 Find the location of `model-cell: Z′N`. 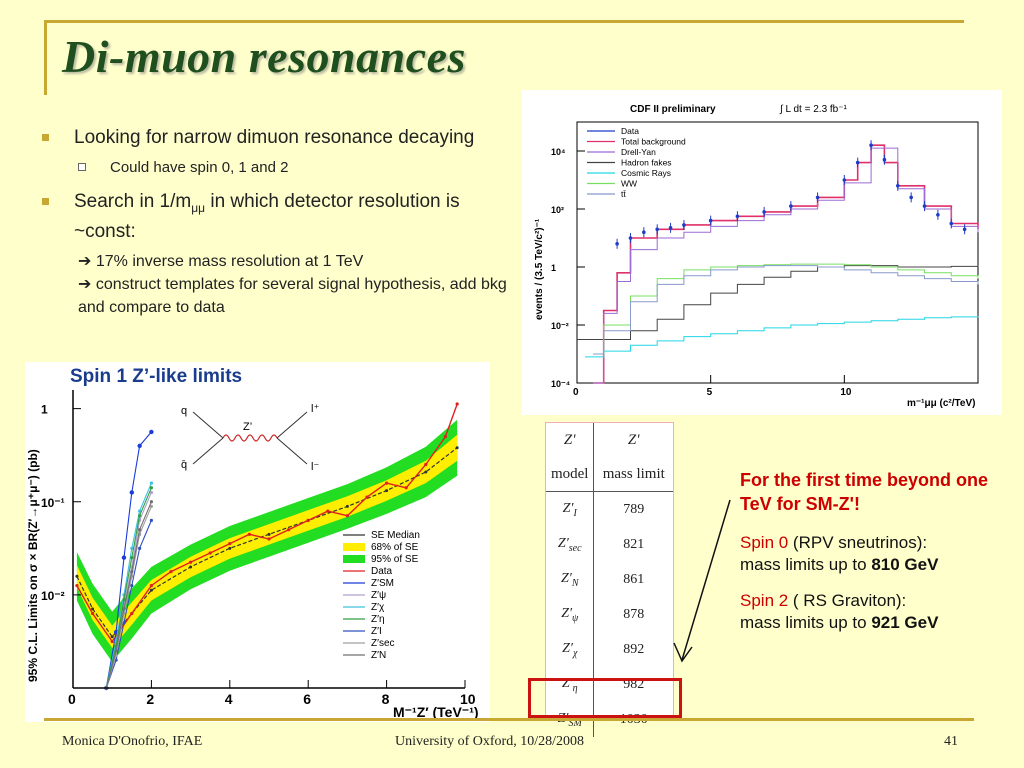

model-cell: Z′N is located at coordinates (570, 579).